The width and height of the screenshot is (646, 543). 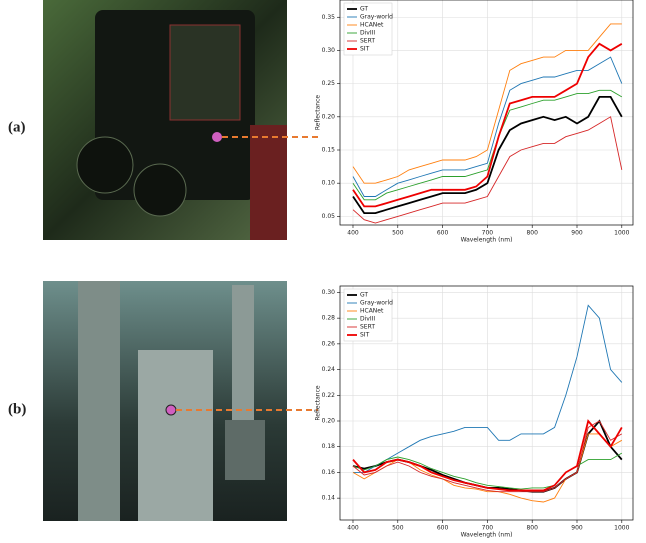 What do you see at coordinates (17, 409) in the screenshot?
I see `panel-label: (b)` at bounding box center [17, 409].